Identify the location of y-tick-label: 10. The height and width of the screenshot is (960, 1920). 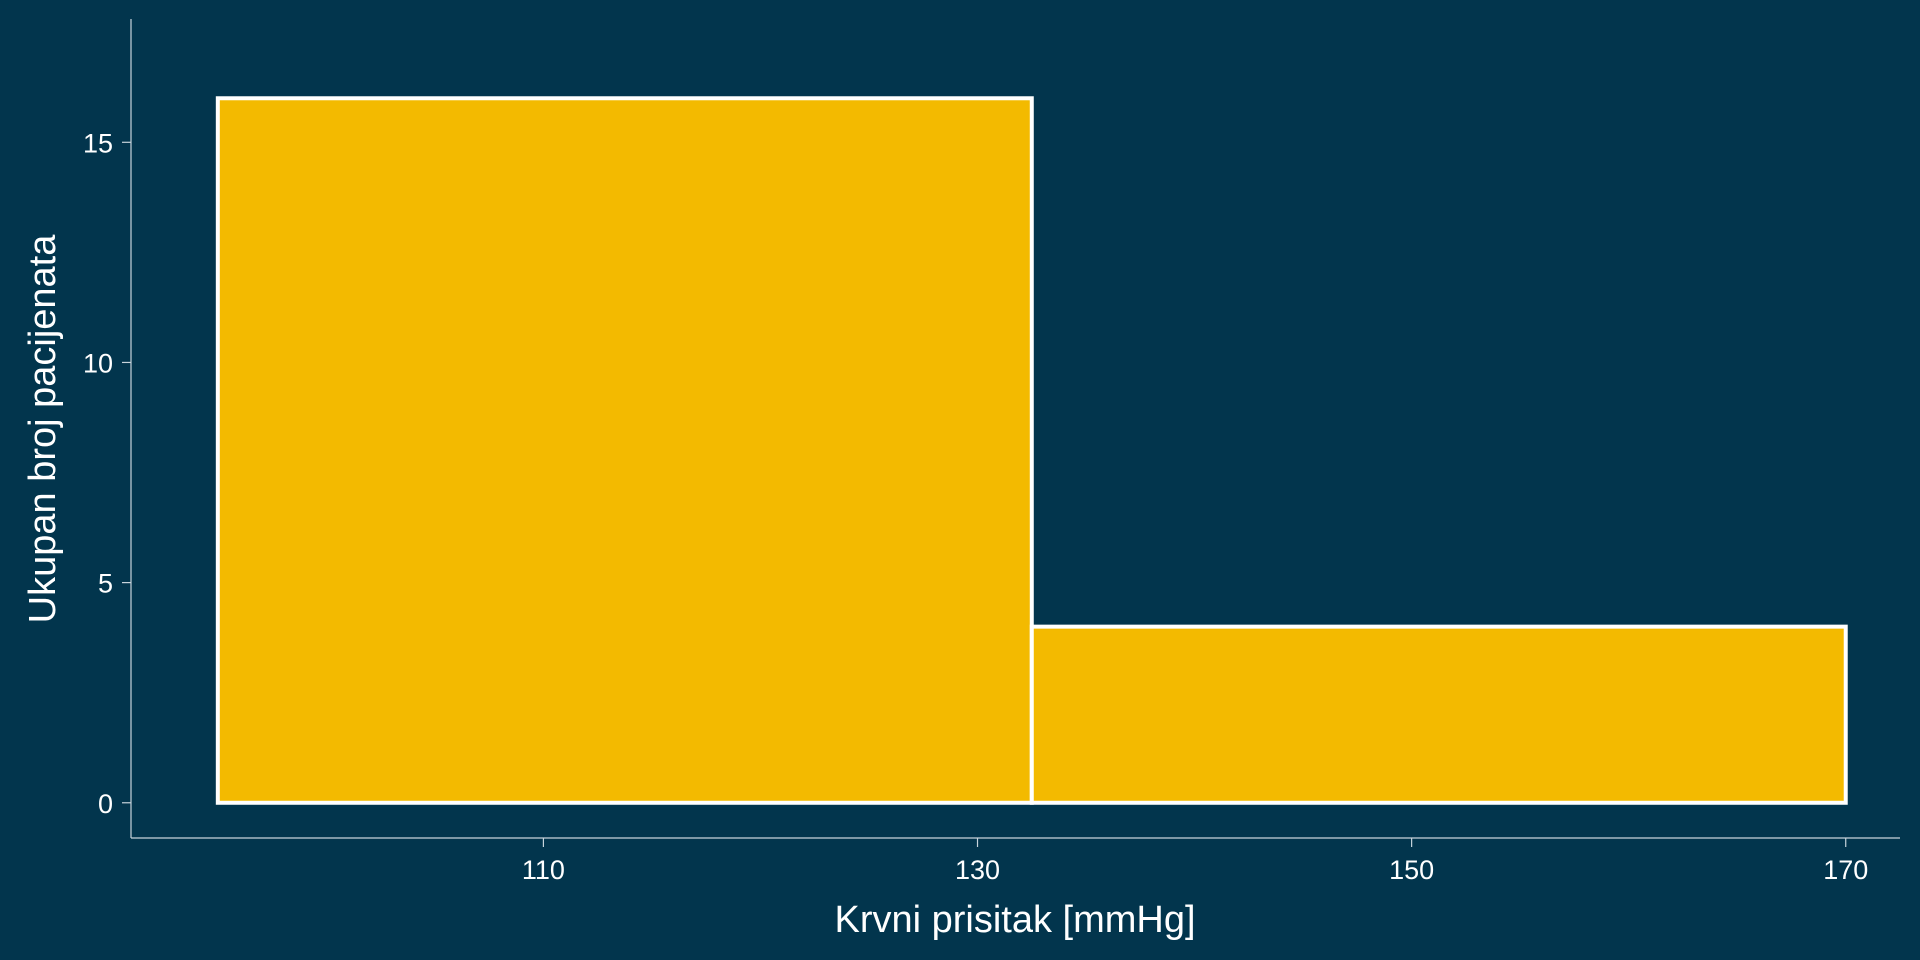
(98, 363).